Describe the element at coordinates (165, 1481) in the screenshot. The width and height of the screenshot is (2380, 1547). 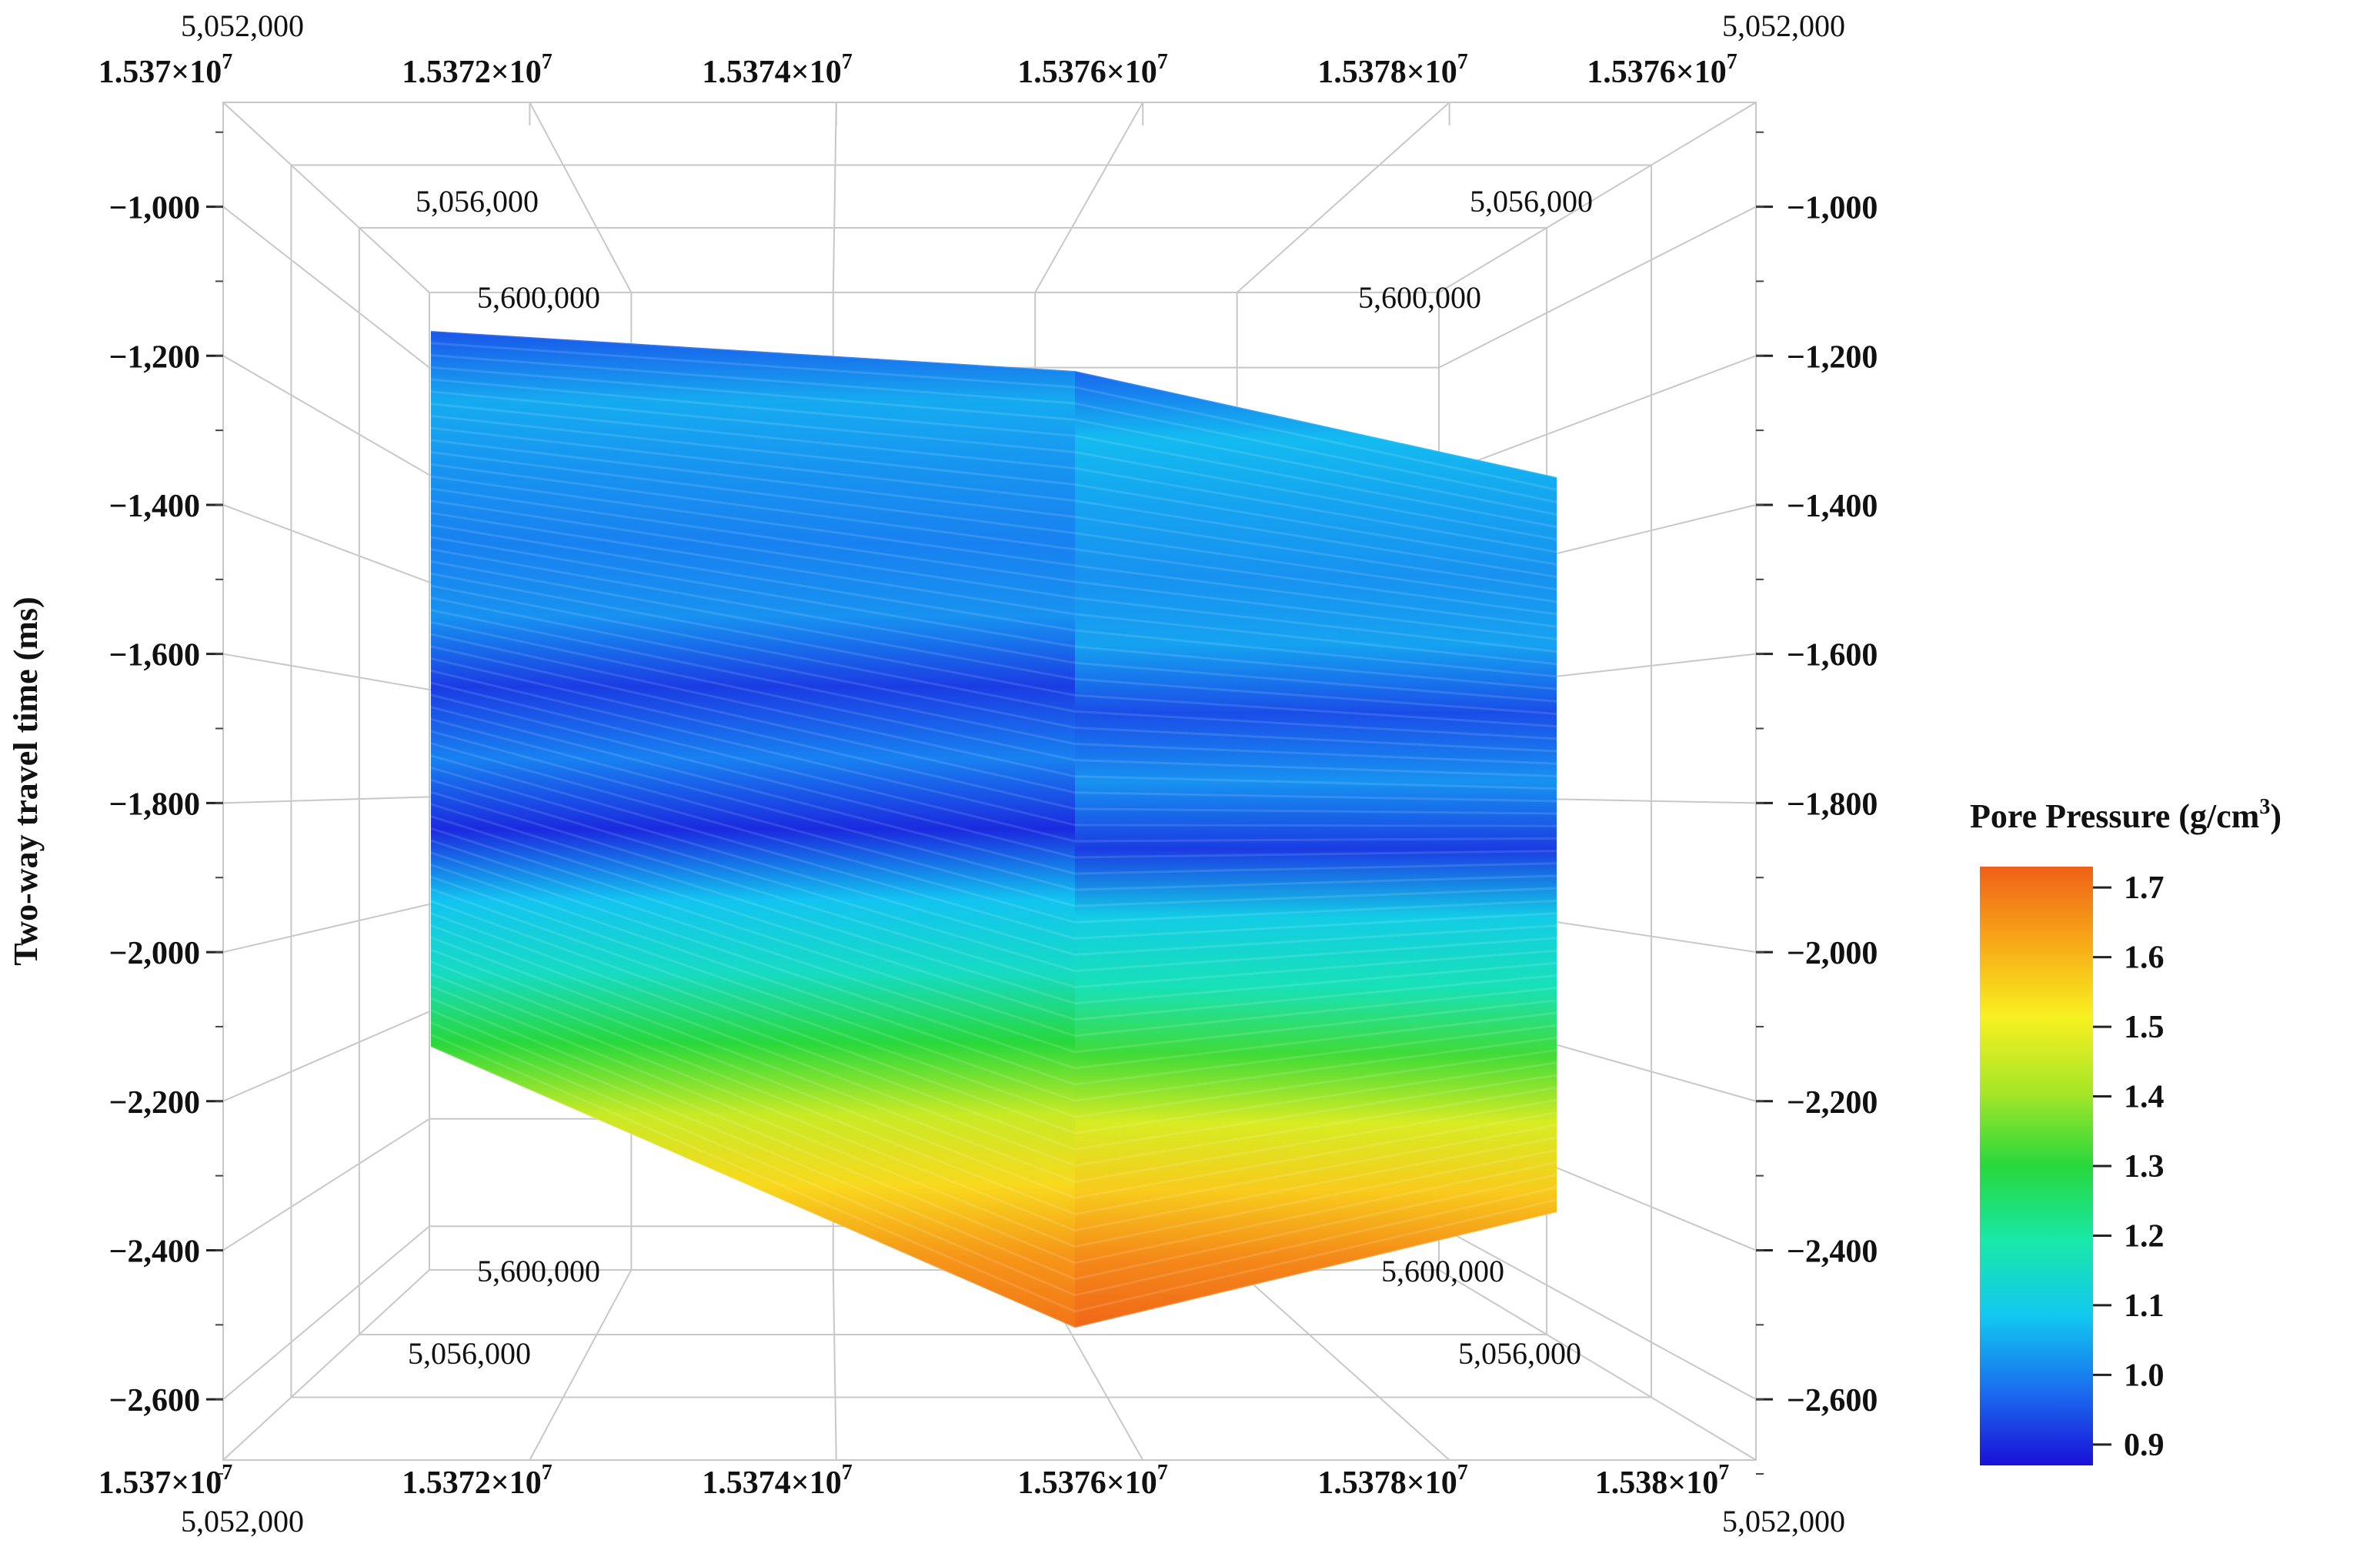
I see `x-tick-label-bottom: 1.537×10⁷` at that location.